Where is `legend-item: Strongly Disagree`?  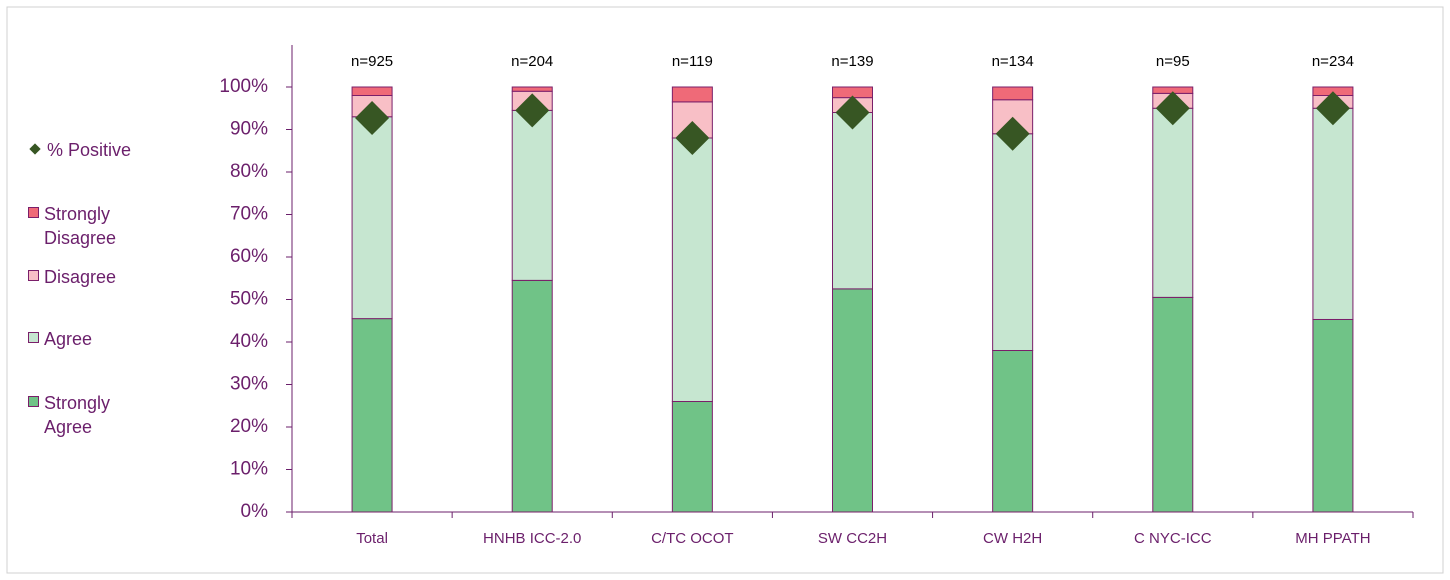
legend-item: Strongly Disagree is located at coordinates (113, 226).